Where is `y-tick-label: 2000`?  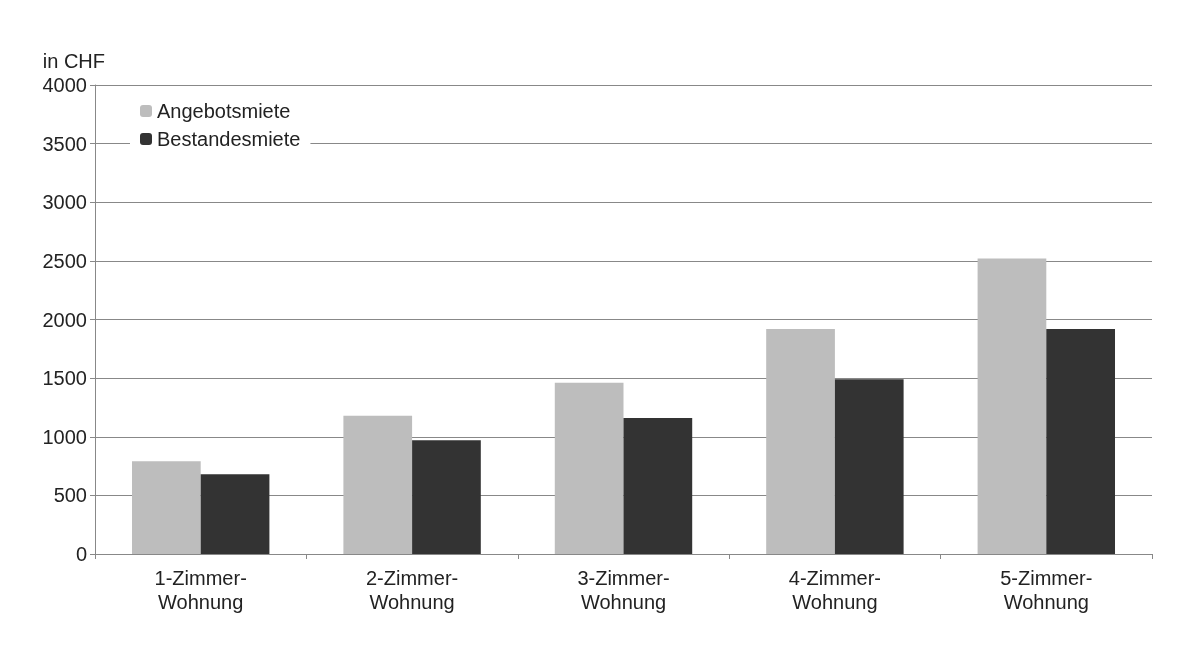 y-tick-label: 2000 is located at coordinates (64, 319).